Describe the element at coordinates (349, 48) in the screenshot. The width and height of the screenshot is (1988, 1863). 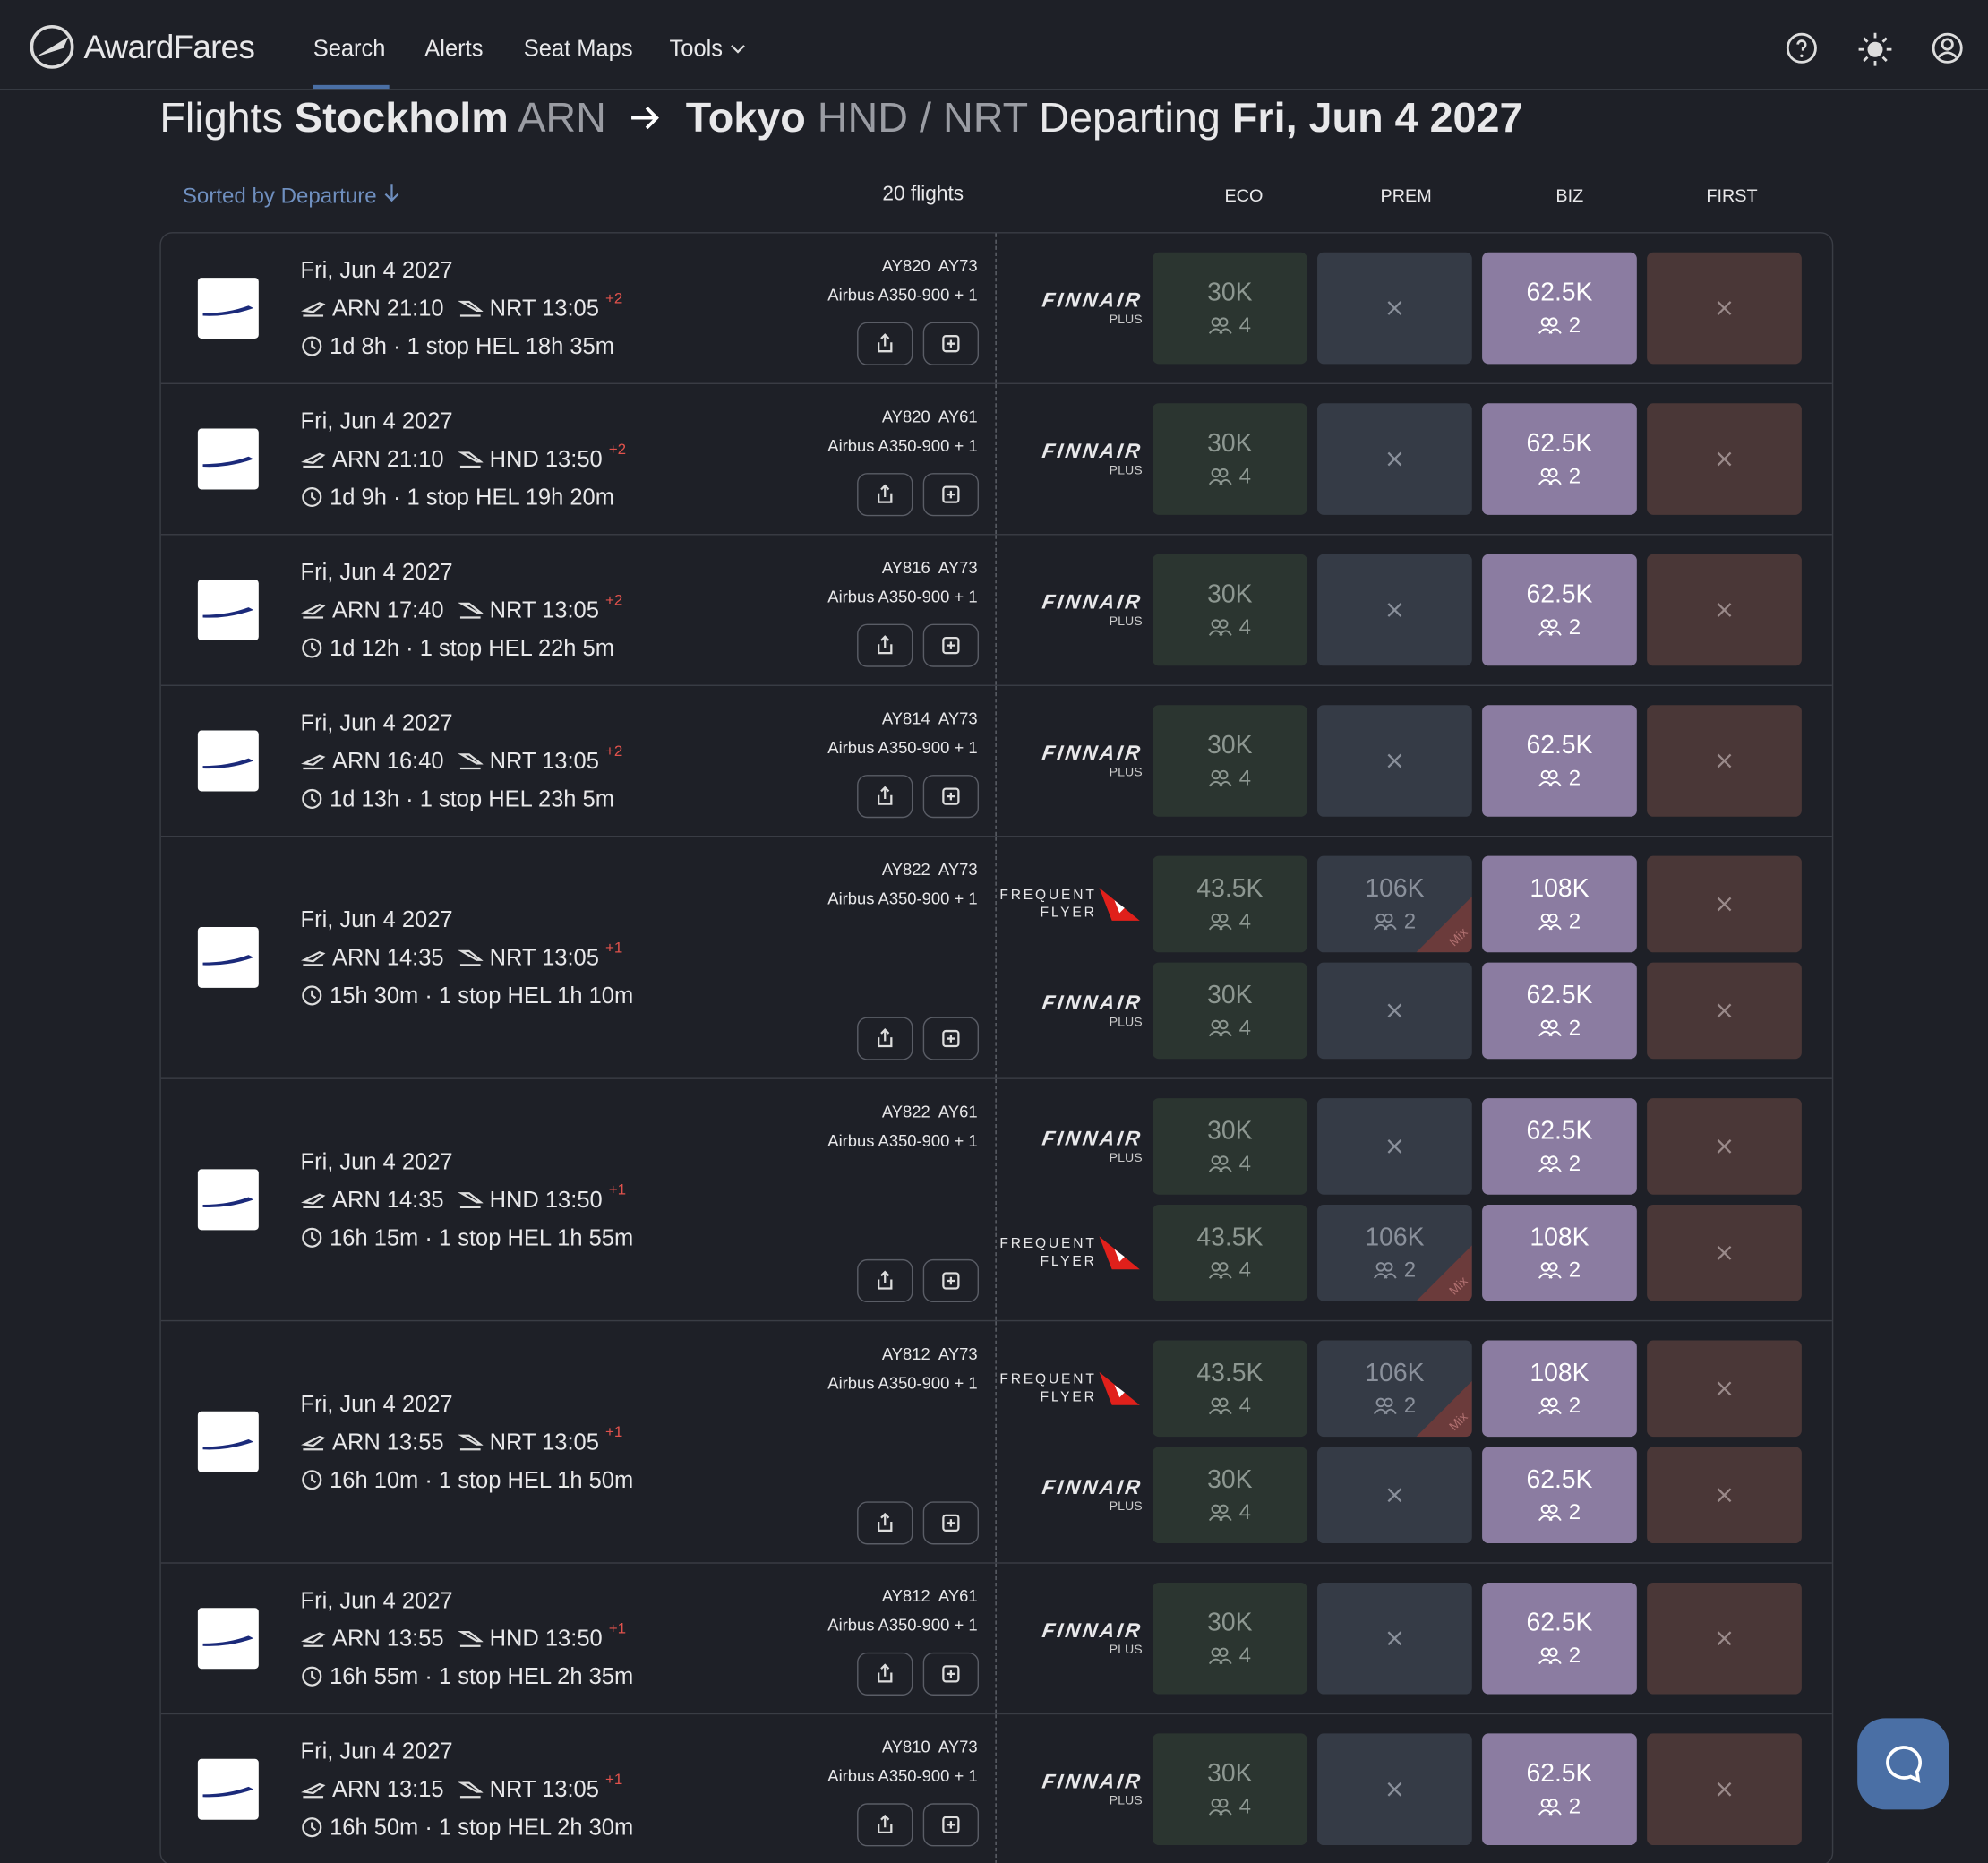
I see `nav-item: Search` at that location.